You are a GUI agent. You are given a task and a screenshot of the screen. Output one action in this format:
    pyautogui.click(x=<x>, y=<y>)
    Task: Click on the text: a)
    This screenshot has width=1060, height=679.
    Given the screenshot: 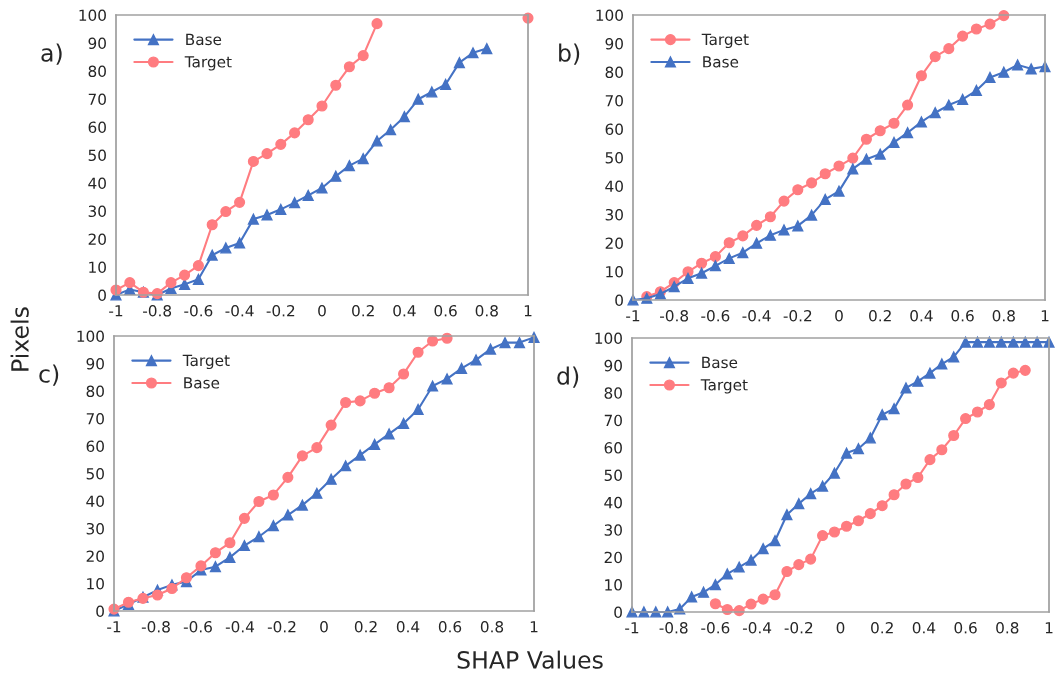 What is the action you would take?
    pyautogui.click(x=51, y=54)
    